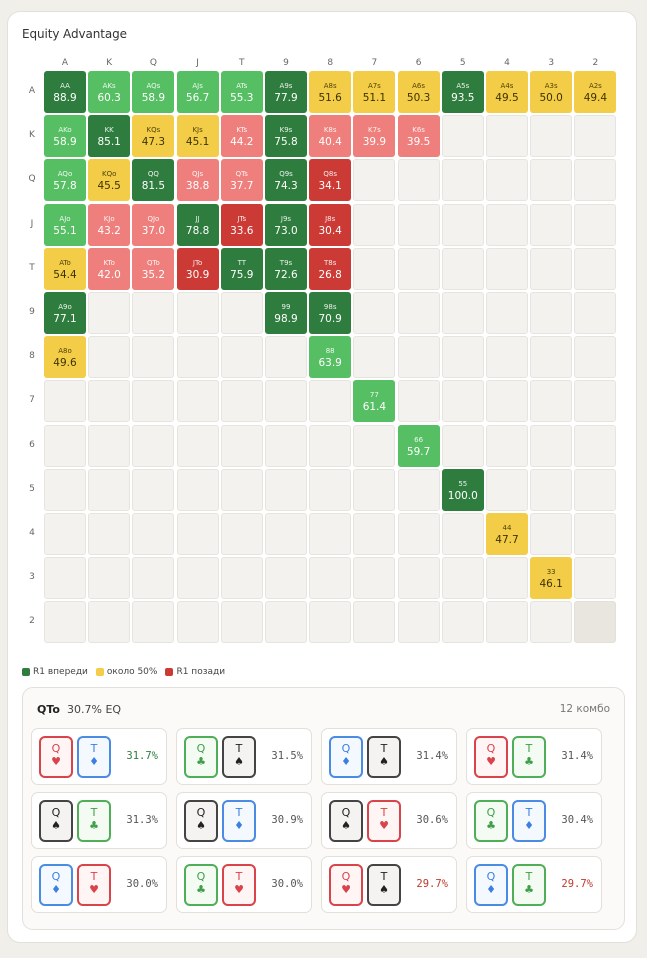 The height and width of the screenshot is (958, 647). Describe the element at coordinates (244, 756) in the screenshot. I see `combo-card: Q ♣ T ♠ 31.5%` at that location.